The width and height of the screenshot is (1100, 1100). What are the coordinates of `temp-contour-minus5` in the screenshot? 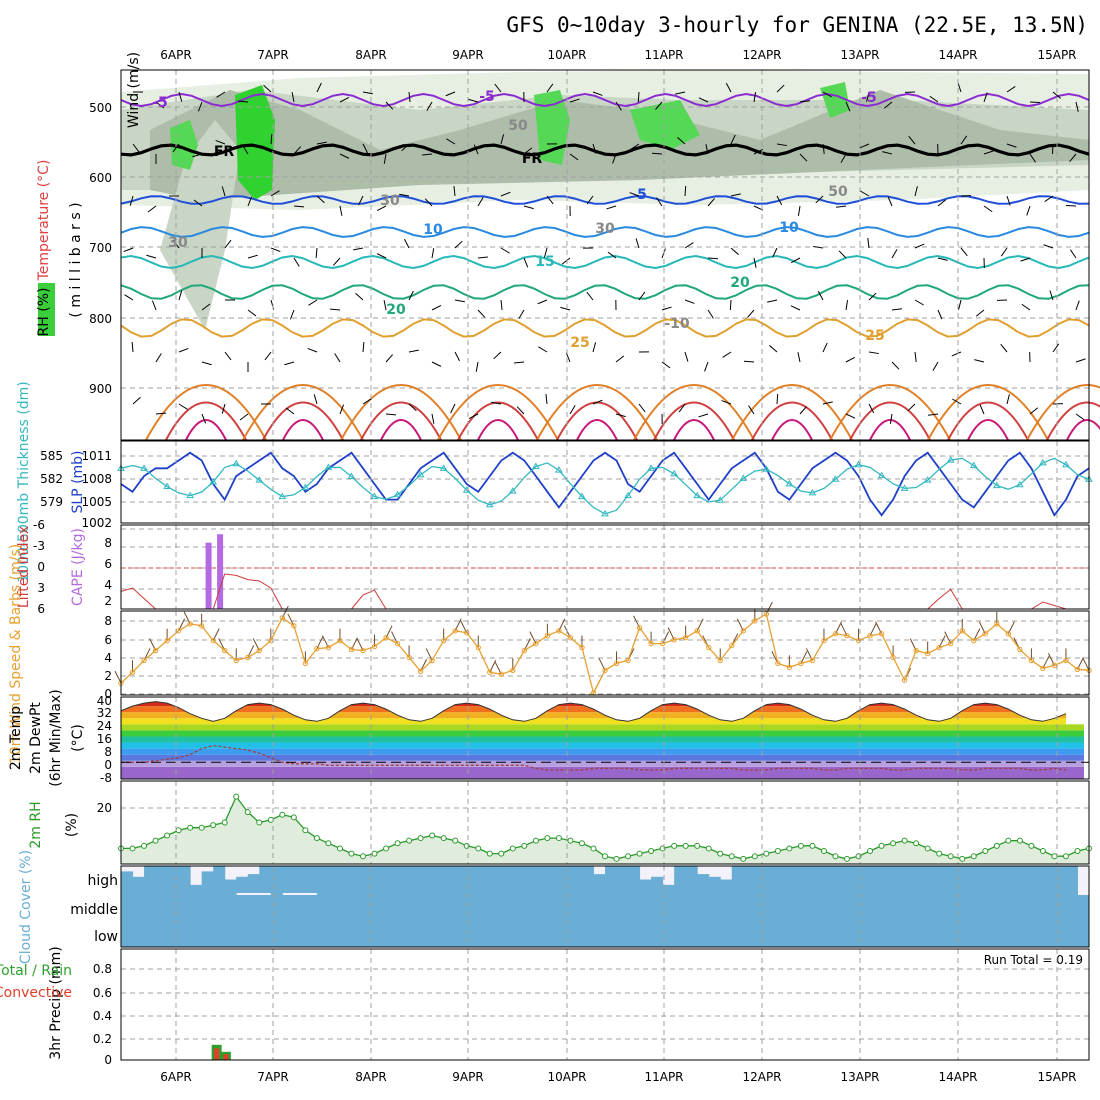 It's located at (605, 100).